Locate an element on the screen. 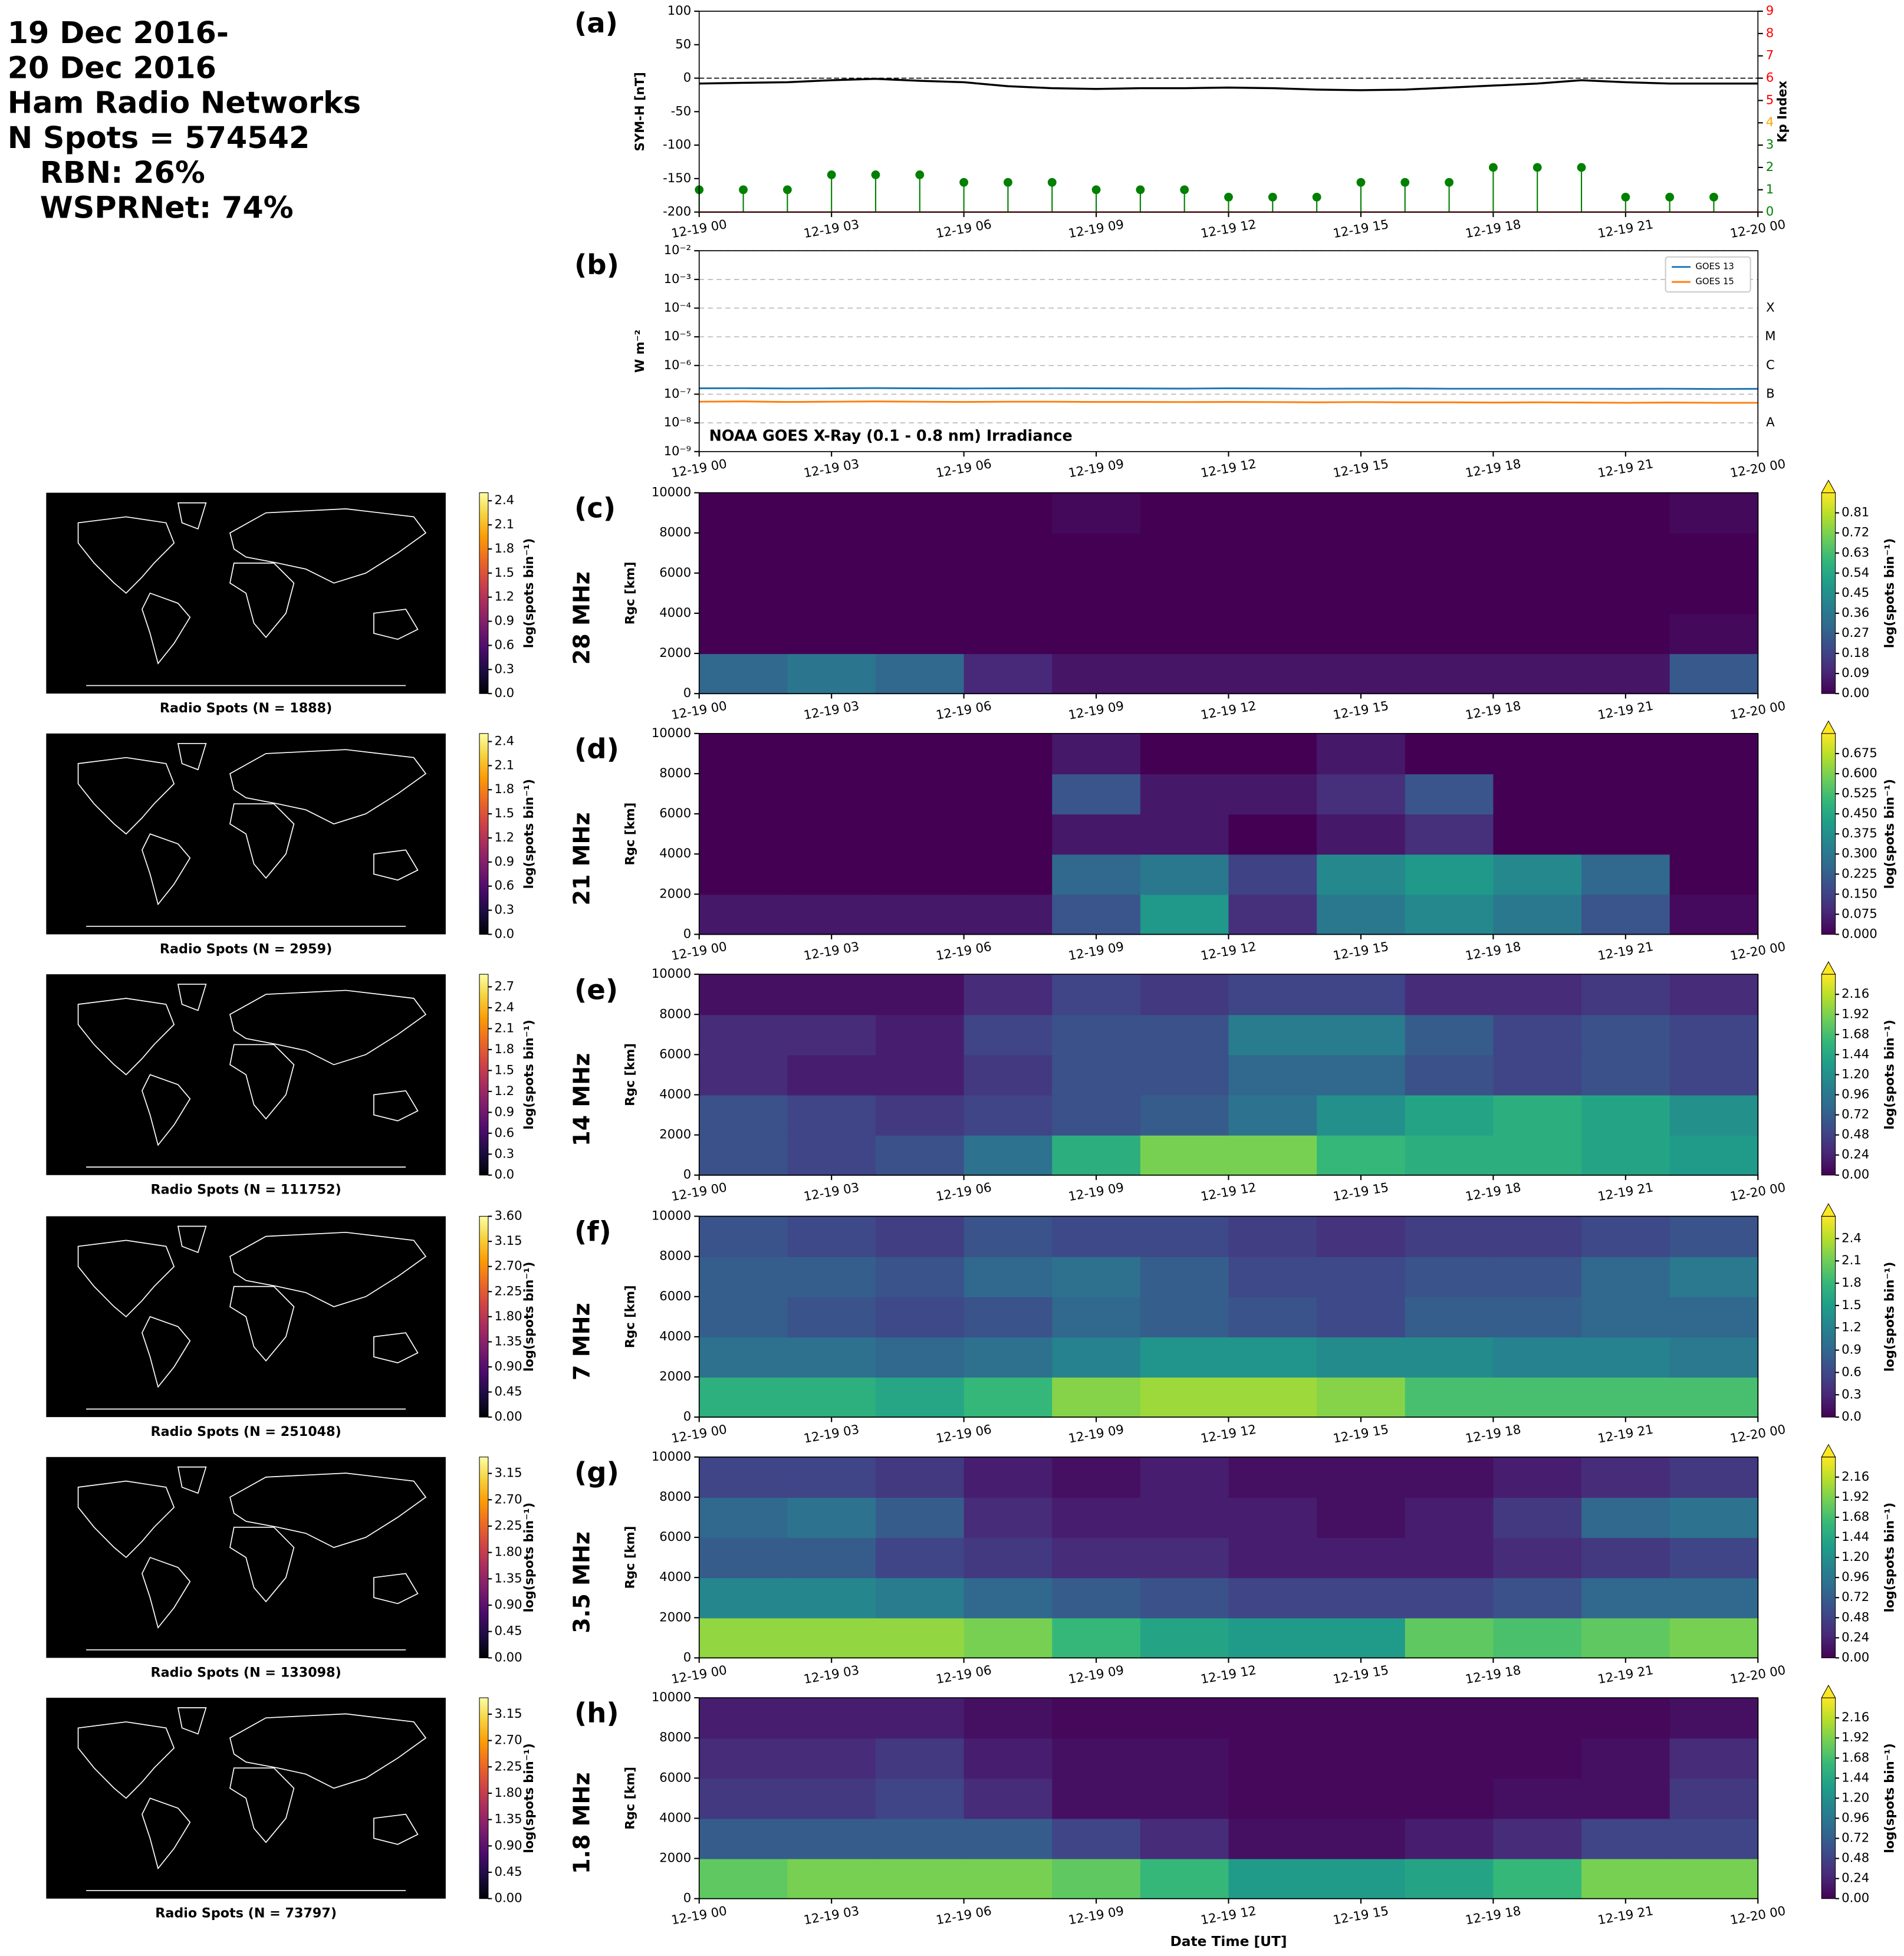 This screenshot has height=1956, width=1904. panel-label: (e) is located at coordinates (596, 989).